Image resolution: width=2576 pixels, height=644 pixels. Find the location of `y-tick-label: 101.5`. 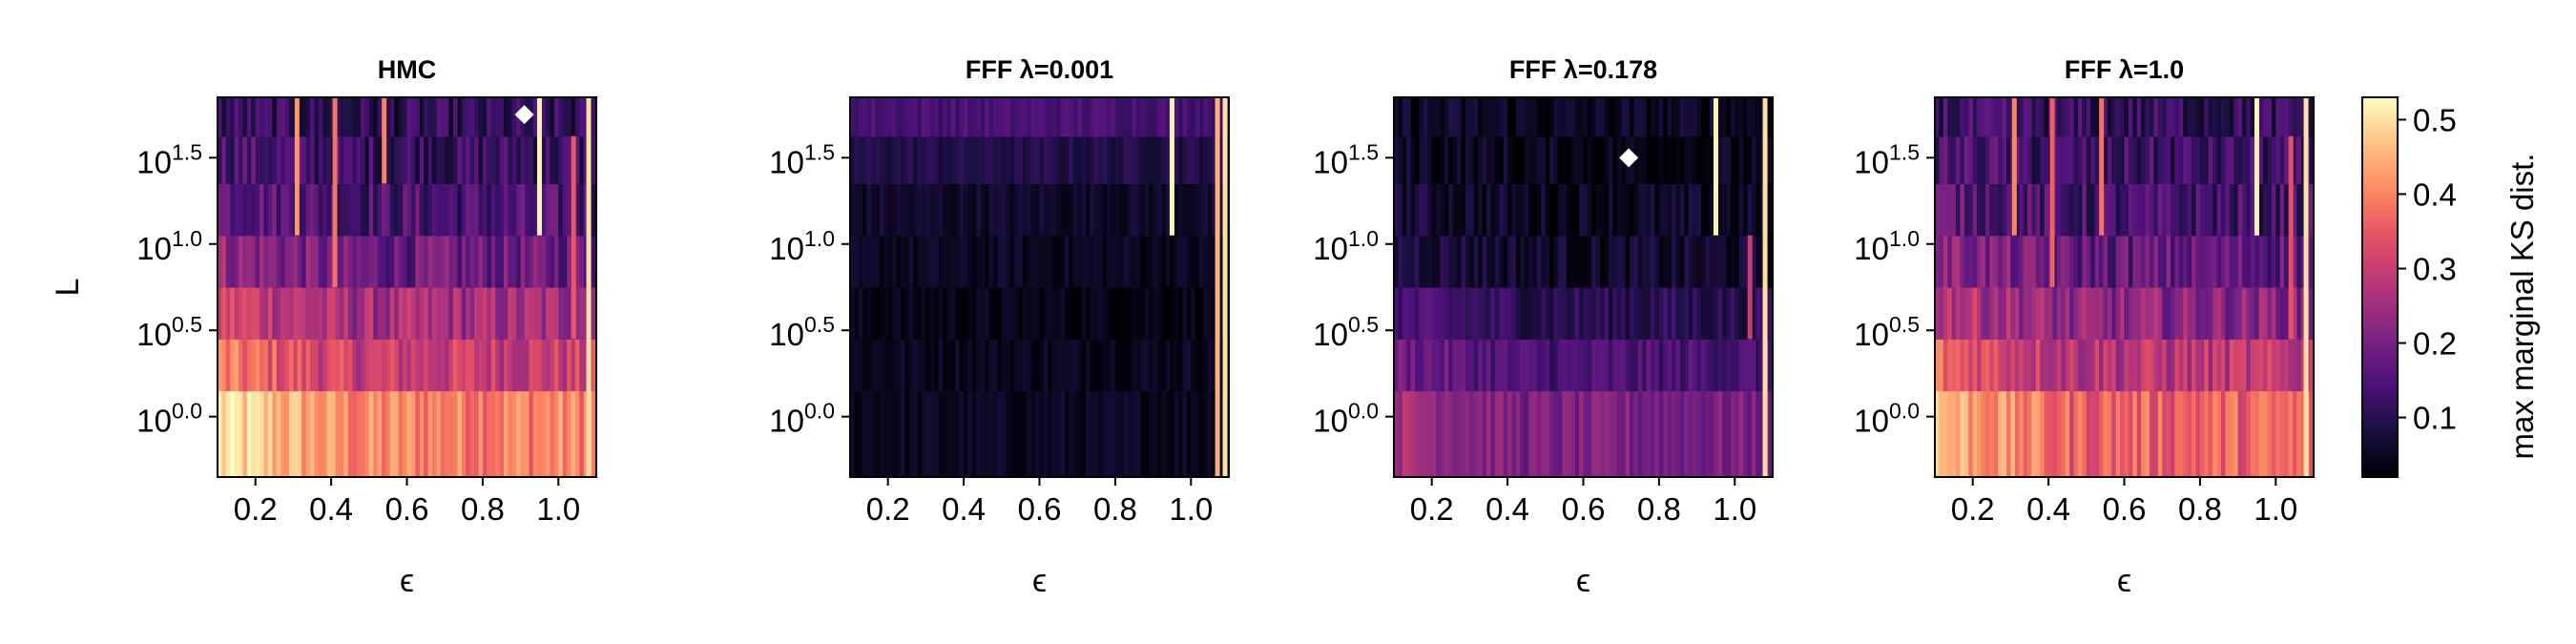

y-tick-label: 101.5 is located at coordinates (169, 159).